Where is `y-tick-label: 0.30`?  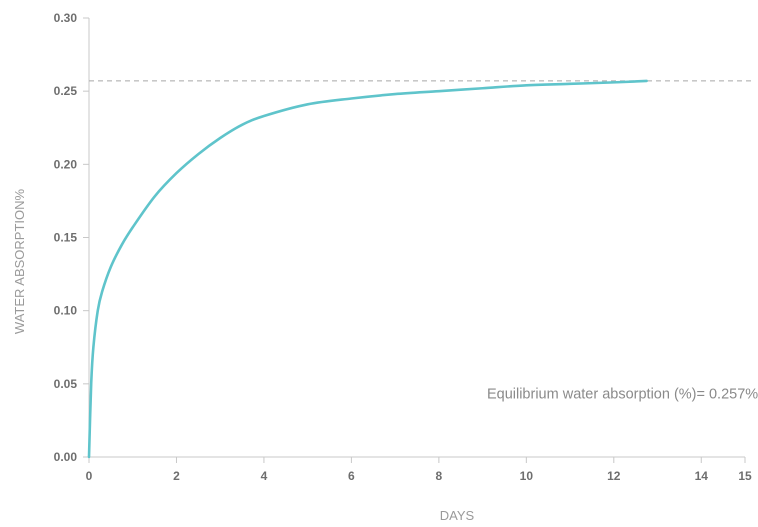 y-tick-label: 0.30 is located at coordinates (66, 18).